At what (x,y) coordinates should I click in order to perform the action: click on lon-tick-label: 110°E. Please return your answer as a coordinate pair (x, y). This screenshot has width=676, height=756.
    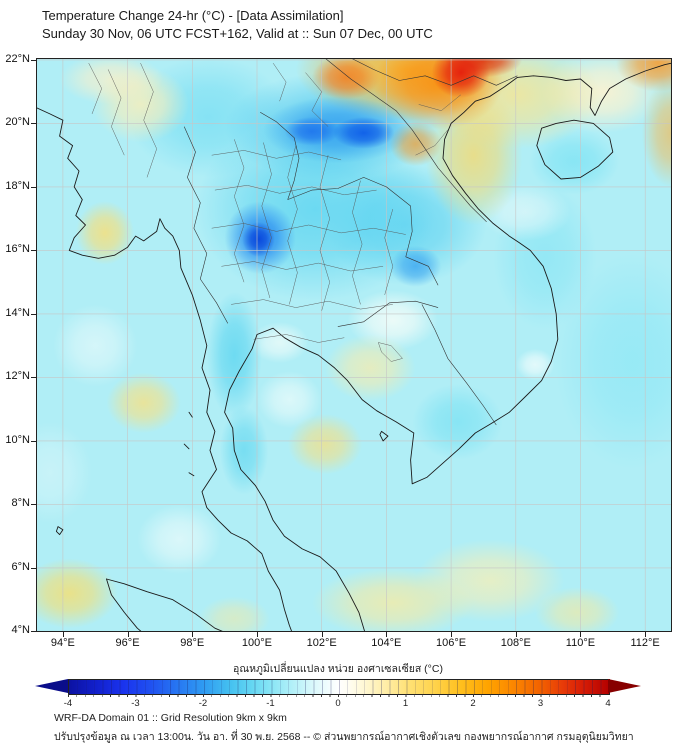
    Looking at the image, I should click on (580, 643).